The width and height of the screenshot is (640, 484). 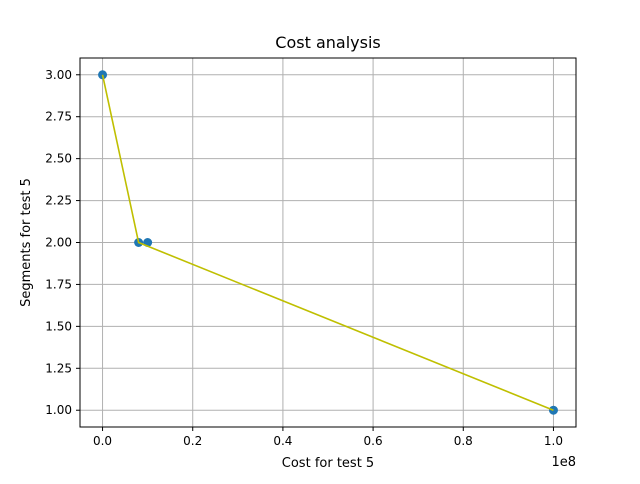 What do you see at coordinates (563, 462) in the screenshot?
I see `x-axis-scale-label: 1e8` at bounding box center [563, 462].